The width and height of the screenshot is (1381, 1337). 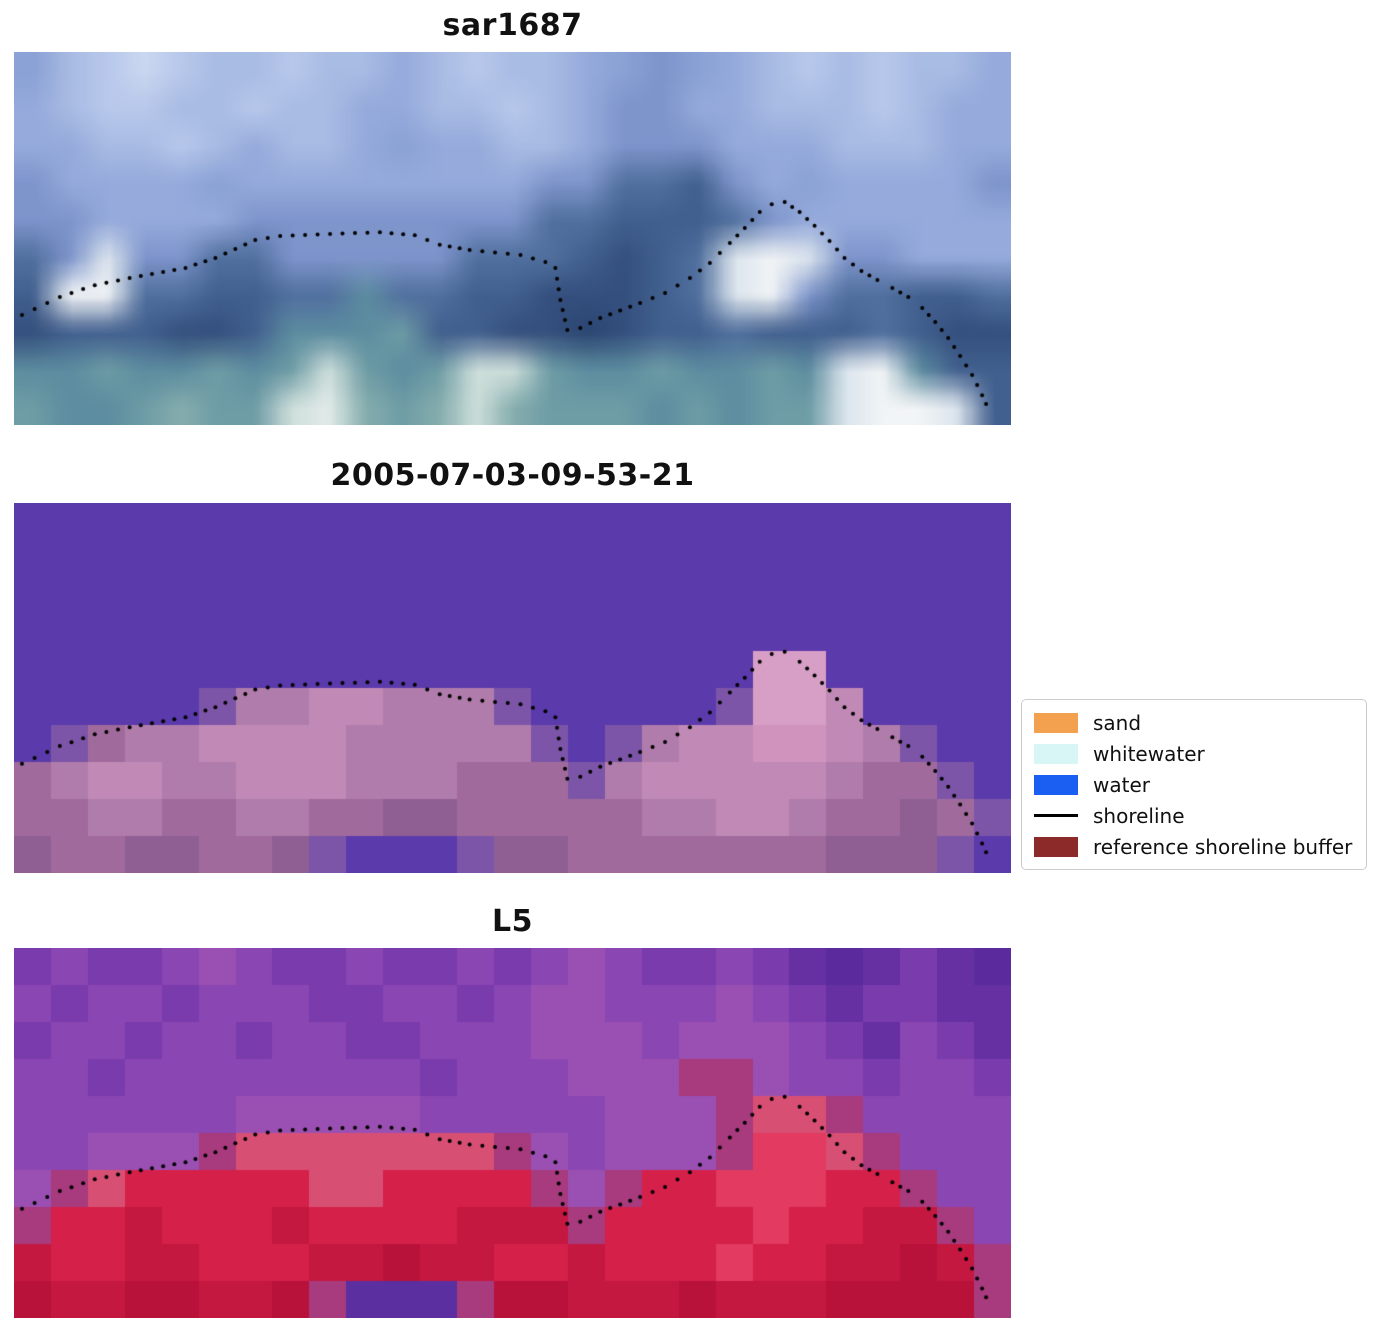 What do you see at coordinates (1149, 753) in the screenshot?
I see `legend-label: whitewater` at bounding box center [1149, 753].